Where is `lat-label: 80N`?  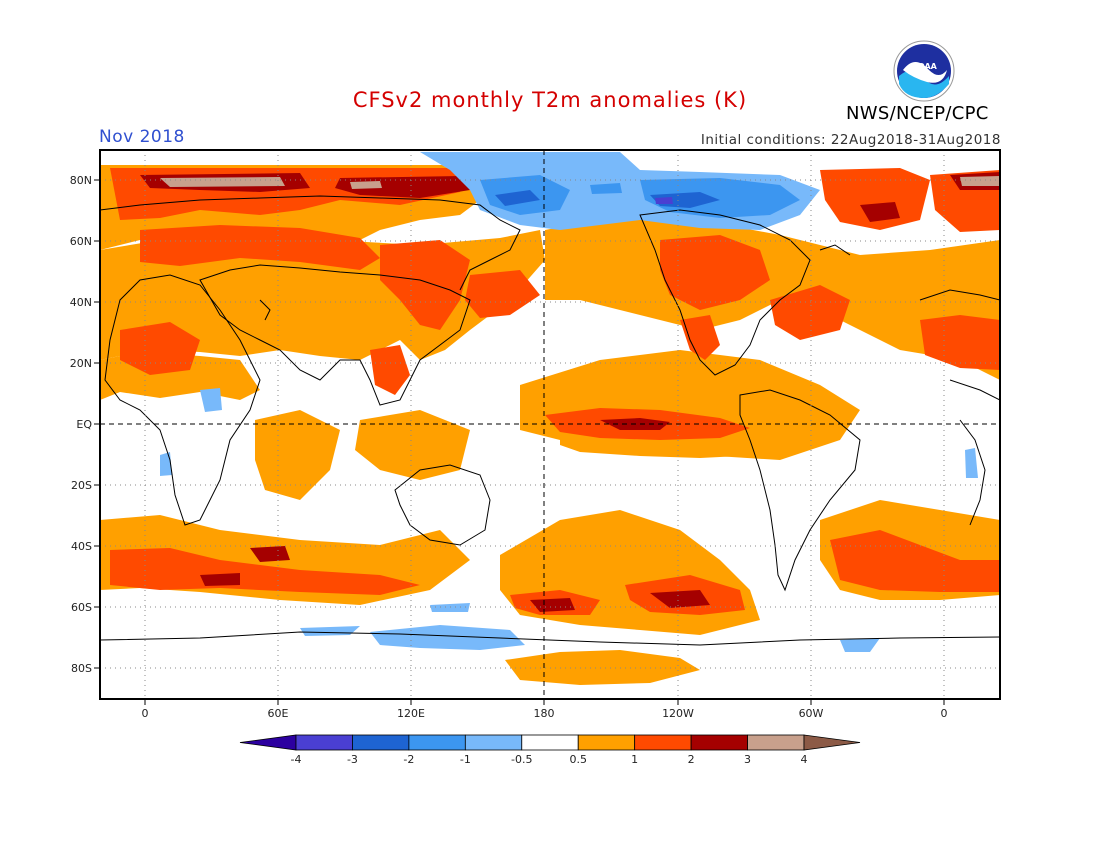
lat-label: 80N is located at coordinates (81, 180).